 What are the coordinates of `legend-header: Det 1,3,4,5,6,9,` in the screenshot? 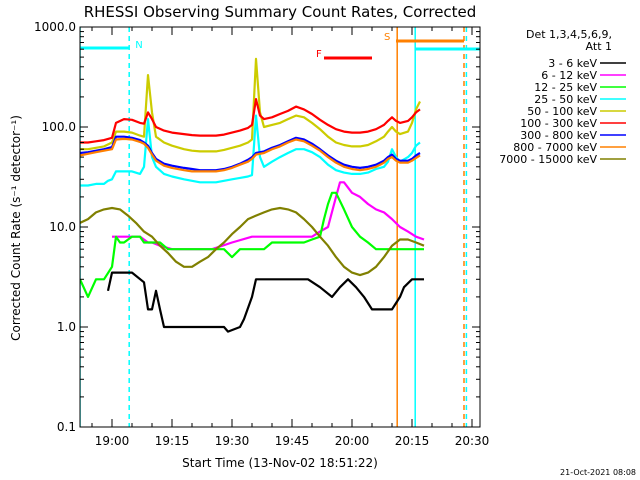 It's located at (569, 34).